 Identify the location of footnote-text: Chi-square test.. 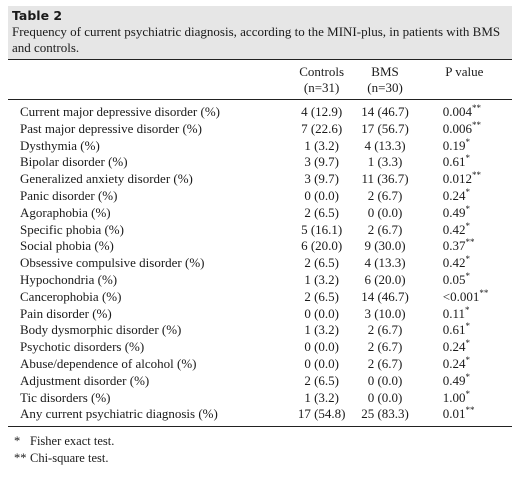
(69, 458).